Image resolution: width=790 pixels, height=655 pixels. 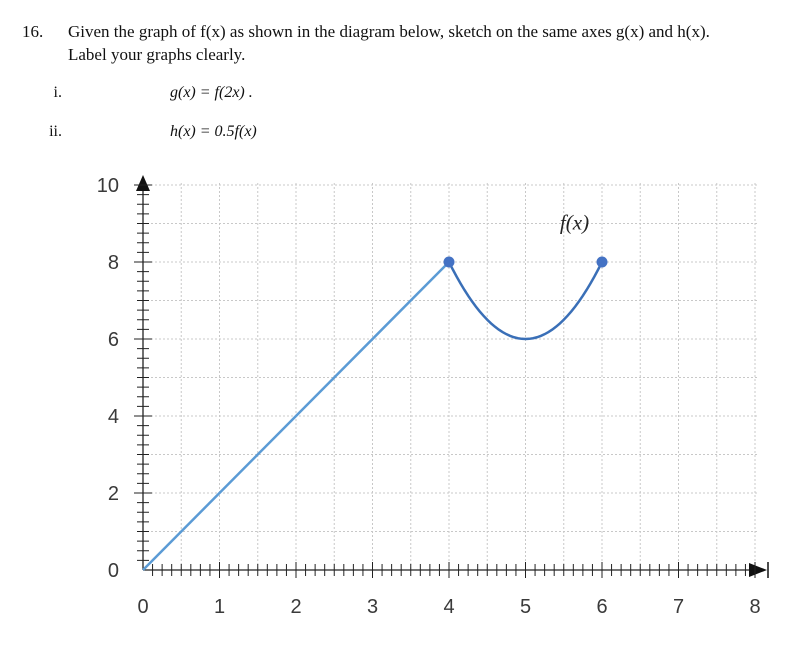 I want to click on x-tick-label: 8, so click(x=754, y=607).